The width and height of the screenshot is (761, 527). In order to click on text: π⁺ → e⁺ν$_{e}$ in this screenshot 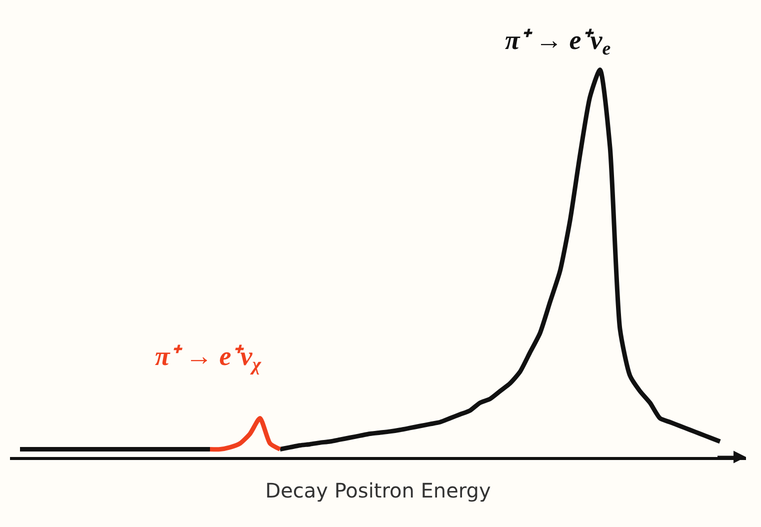, I will do `click(558, 42)`.